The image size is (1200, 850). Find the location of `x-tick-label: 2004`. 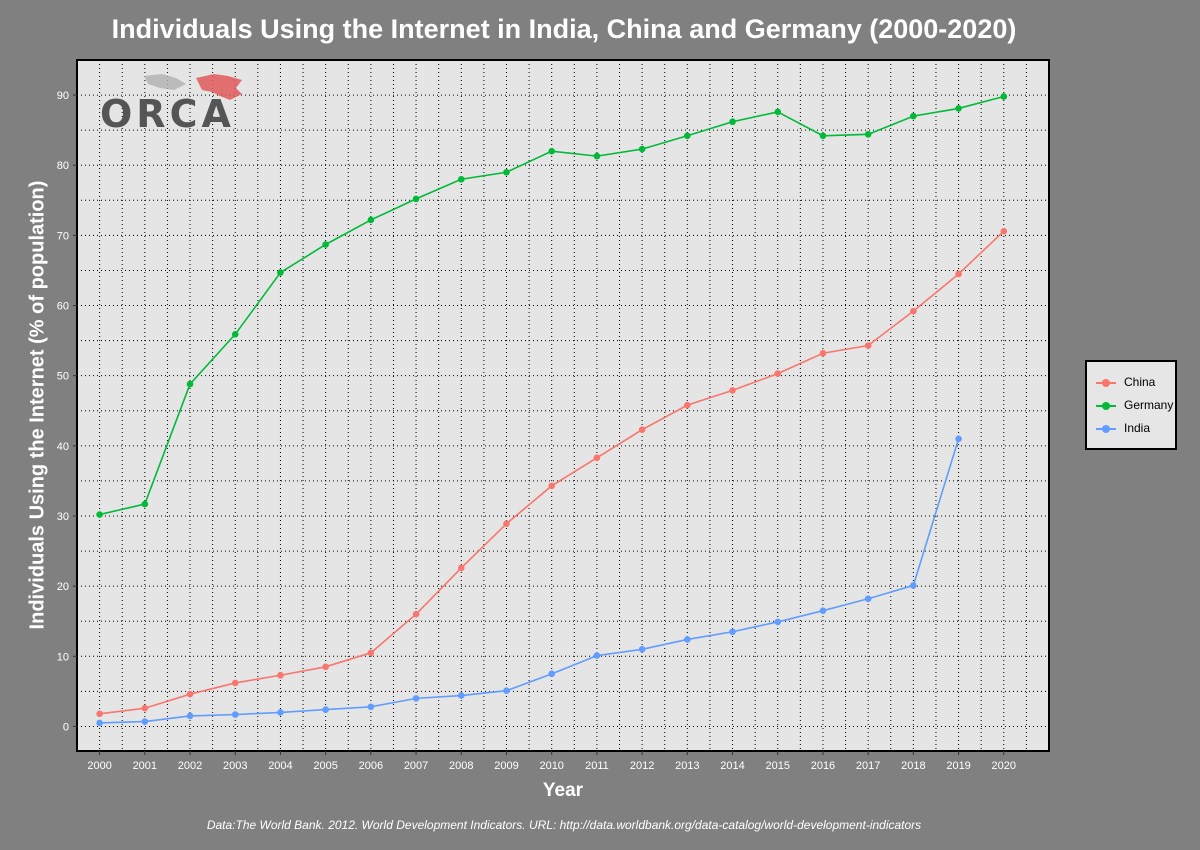

x-tick-label: 2004 is located at coordinates (280, 766).